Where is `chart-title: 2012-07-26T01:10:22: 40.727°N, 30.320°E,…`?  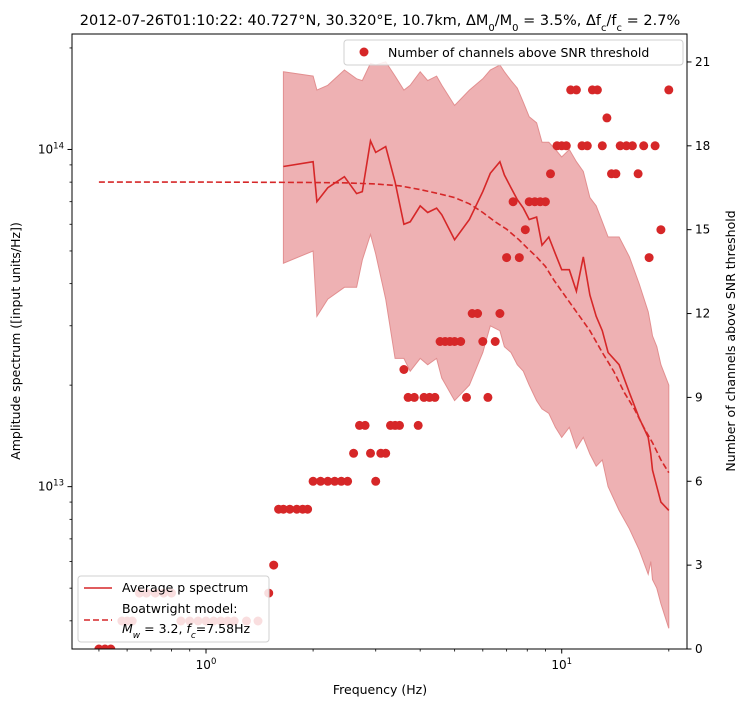
chart-title: 2012-07-26T01:10:22: 40.727°N, 30.320°E,… is located at coordinates (380, 23).